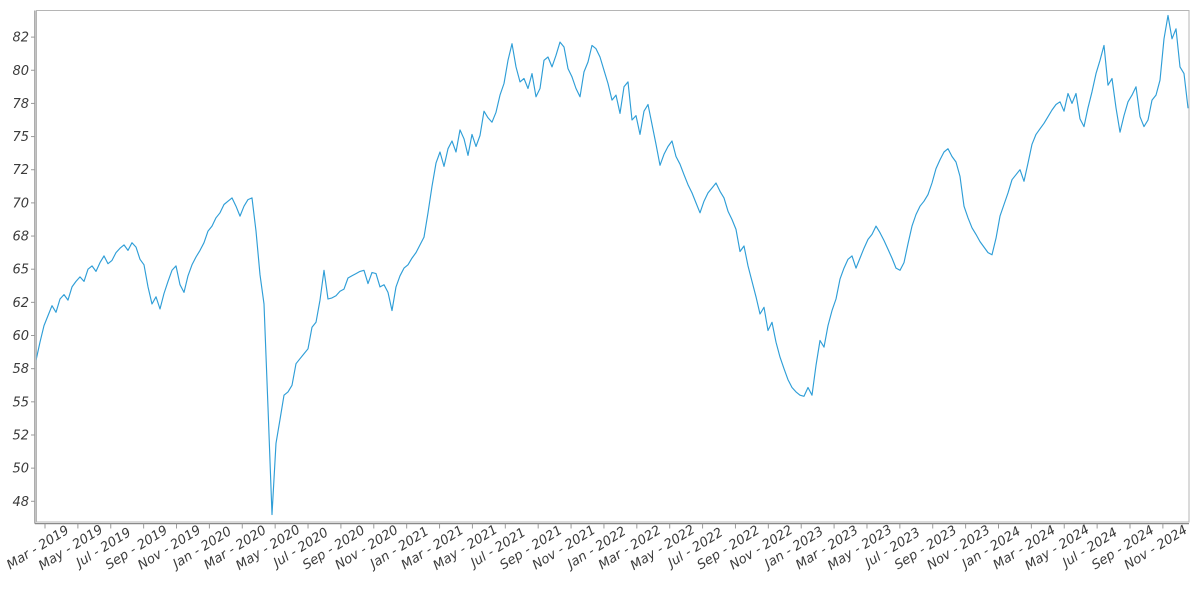  Describe the element at coordinates (20, 303) in the screenshot. I see `y-tick-label: 62` at that location.